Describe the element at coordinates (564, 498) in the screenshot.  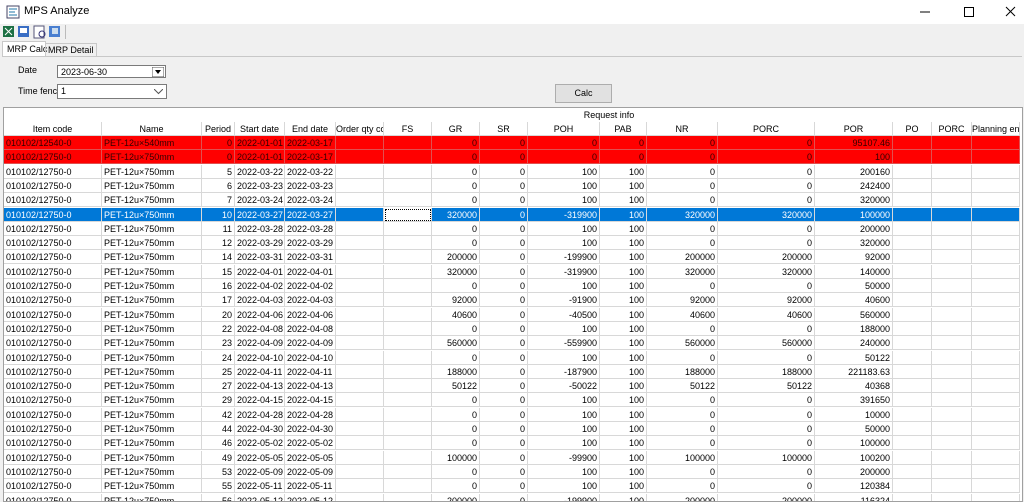
I see `grid-cell: -199900` at that location.